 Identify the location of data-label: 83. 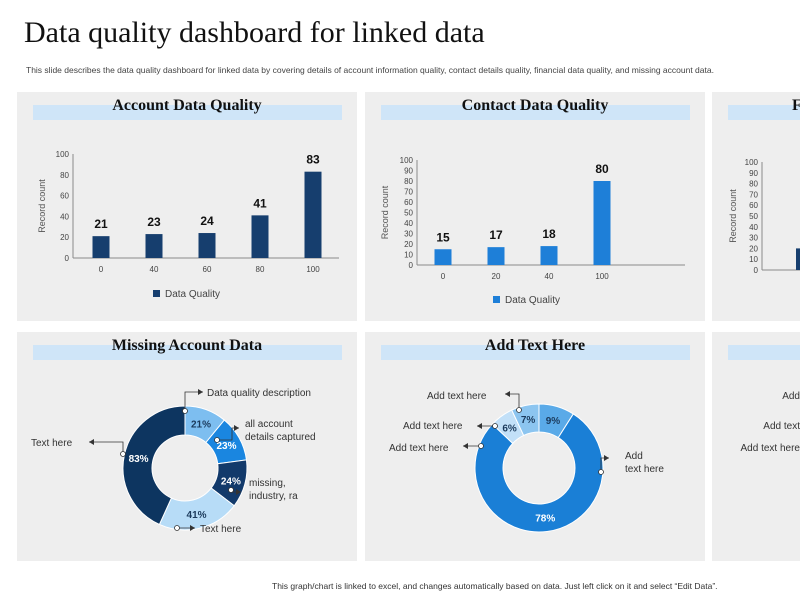
(313, 160).